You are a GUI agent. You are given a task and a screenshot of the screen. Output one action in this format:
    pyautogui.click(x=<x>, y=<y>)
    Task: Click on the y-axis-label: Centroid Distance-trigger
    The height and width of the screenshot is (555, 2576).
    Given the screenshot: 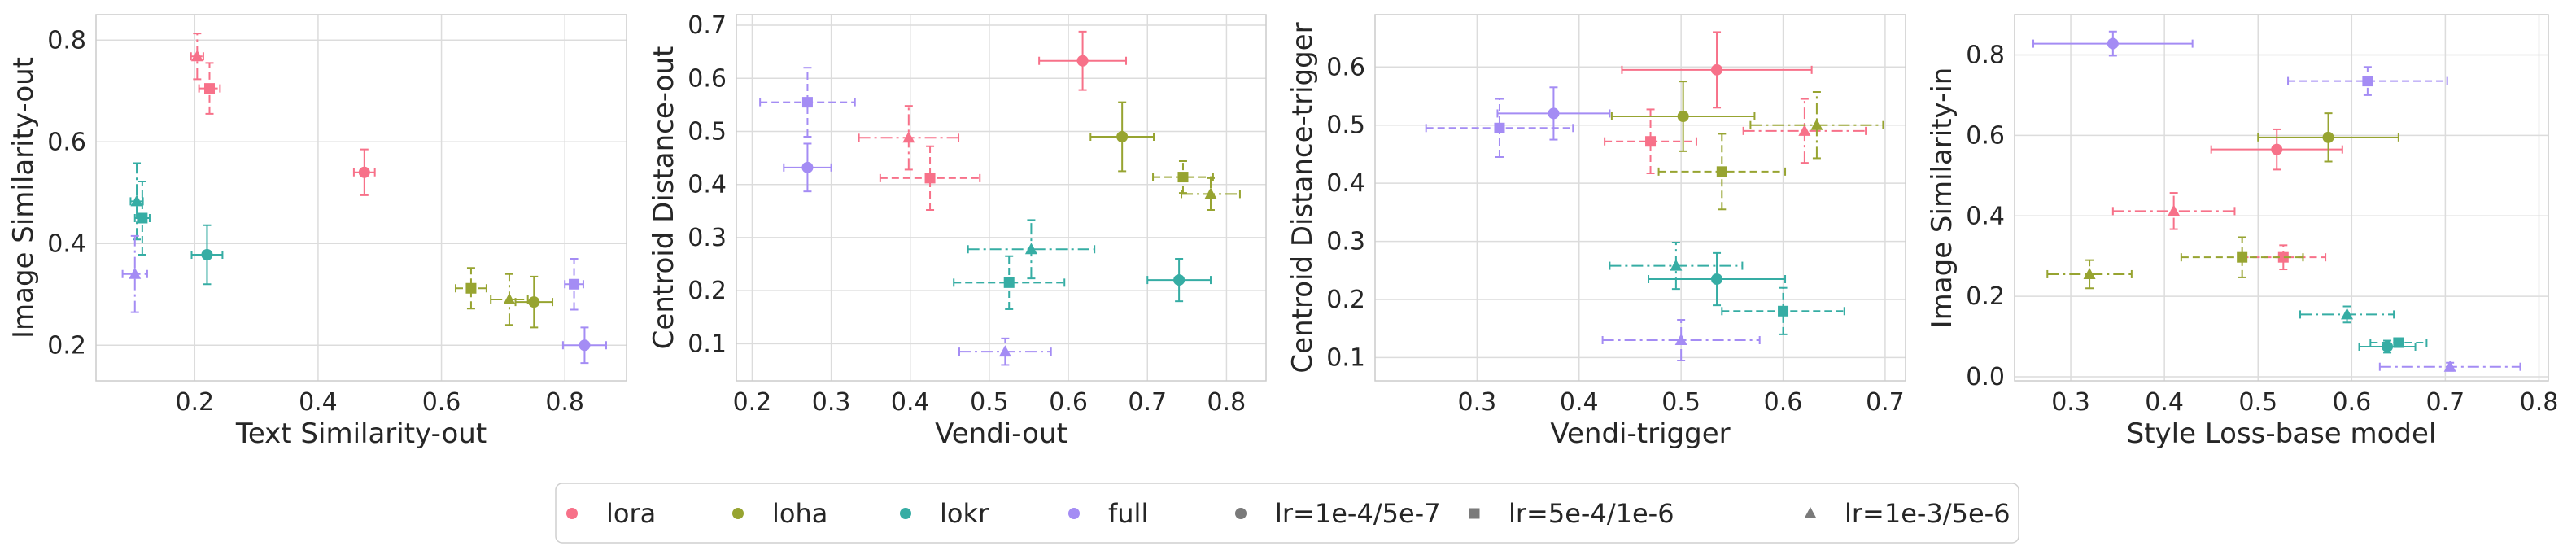 What is the action you would take?
    pyautogui.click(x=1302, y=198)
    